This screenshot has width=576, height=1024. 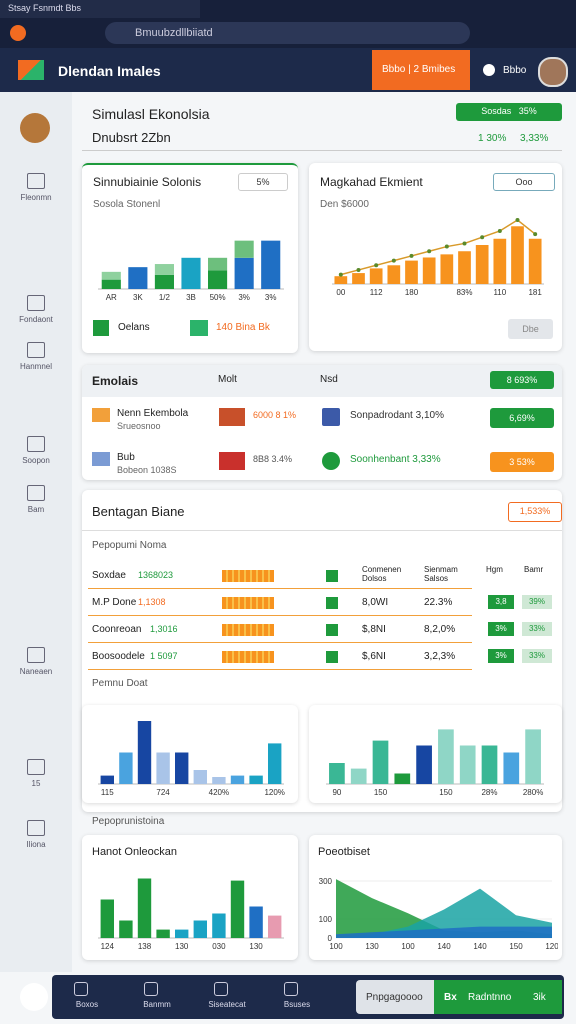 What do you see at coordinates (397, 415) in the screenshot?
I see `row-item: Sonpadrodant 3,10%` at bounding box center [397, 415].